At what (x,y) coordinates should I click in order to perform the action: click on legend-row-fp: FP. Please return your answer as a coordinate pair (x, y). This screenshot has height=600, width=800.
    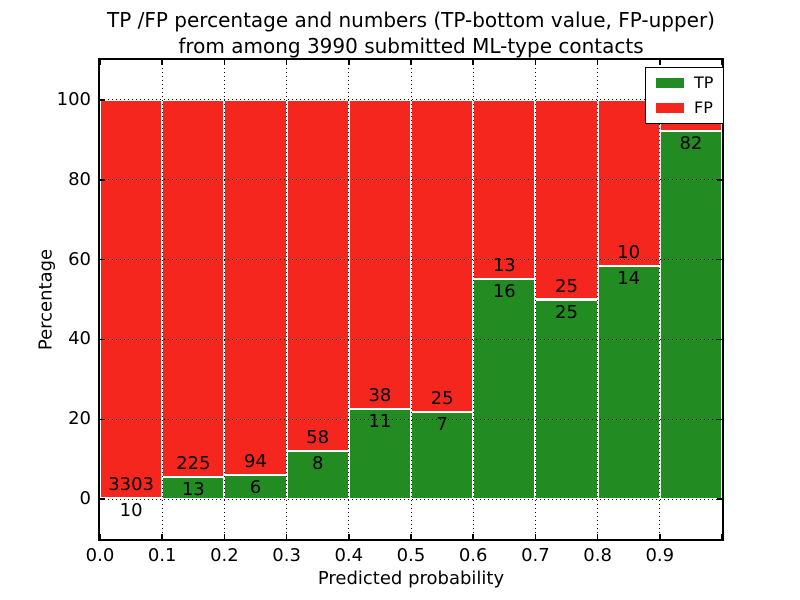
    Looking at the image, I should click on (684, 108).